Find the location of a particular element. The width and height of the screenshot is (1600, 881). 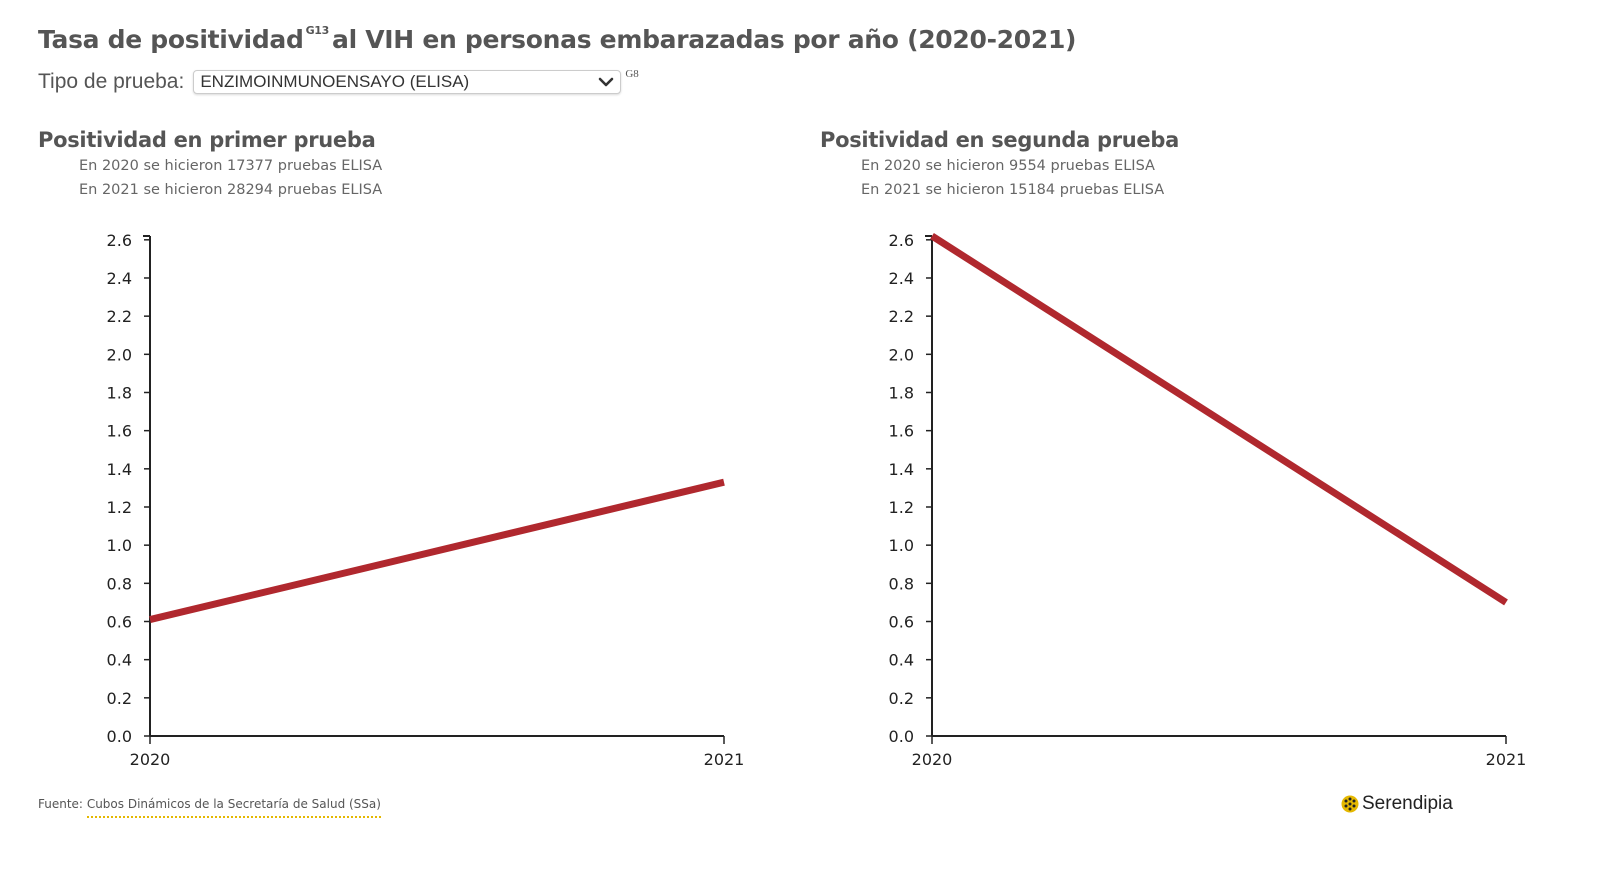

panel-title: Positividad en segunda prueba is located at coordinates (999, 140).